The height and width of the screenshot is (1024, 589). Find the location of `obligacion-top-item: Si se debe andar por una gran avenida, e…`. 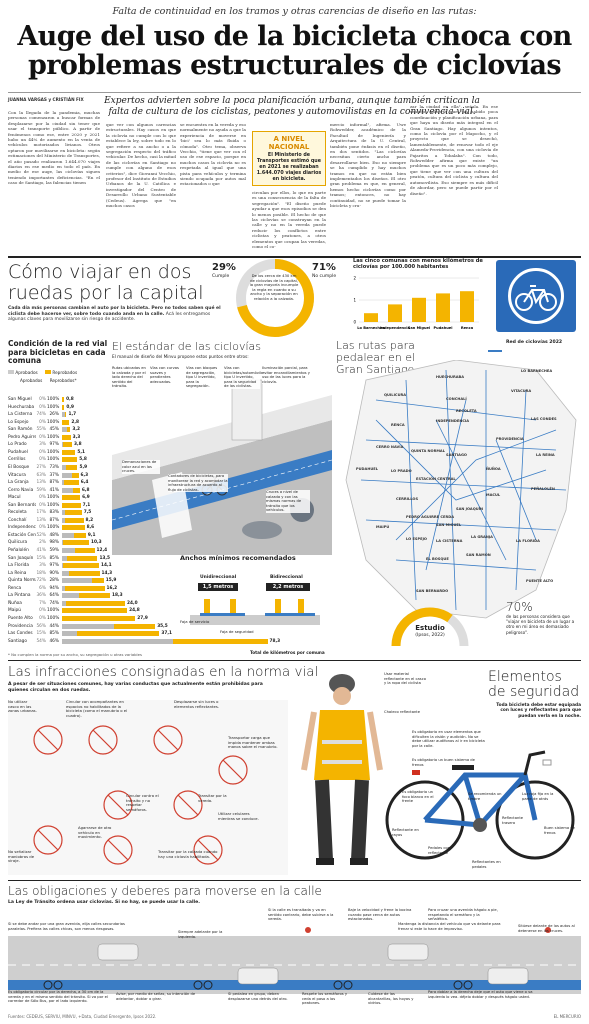

obligacion-top-item: Si se debe andar por una gran avenida, e… is located at coordinates (66, 926).